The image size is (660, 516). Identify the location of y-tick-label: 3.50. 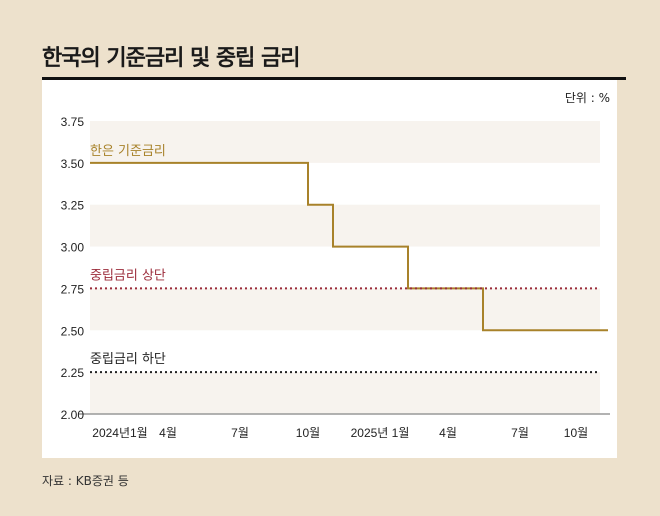
(73, 164).